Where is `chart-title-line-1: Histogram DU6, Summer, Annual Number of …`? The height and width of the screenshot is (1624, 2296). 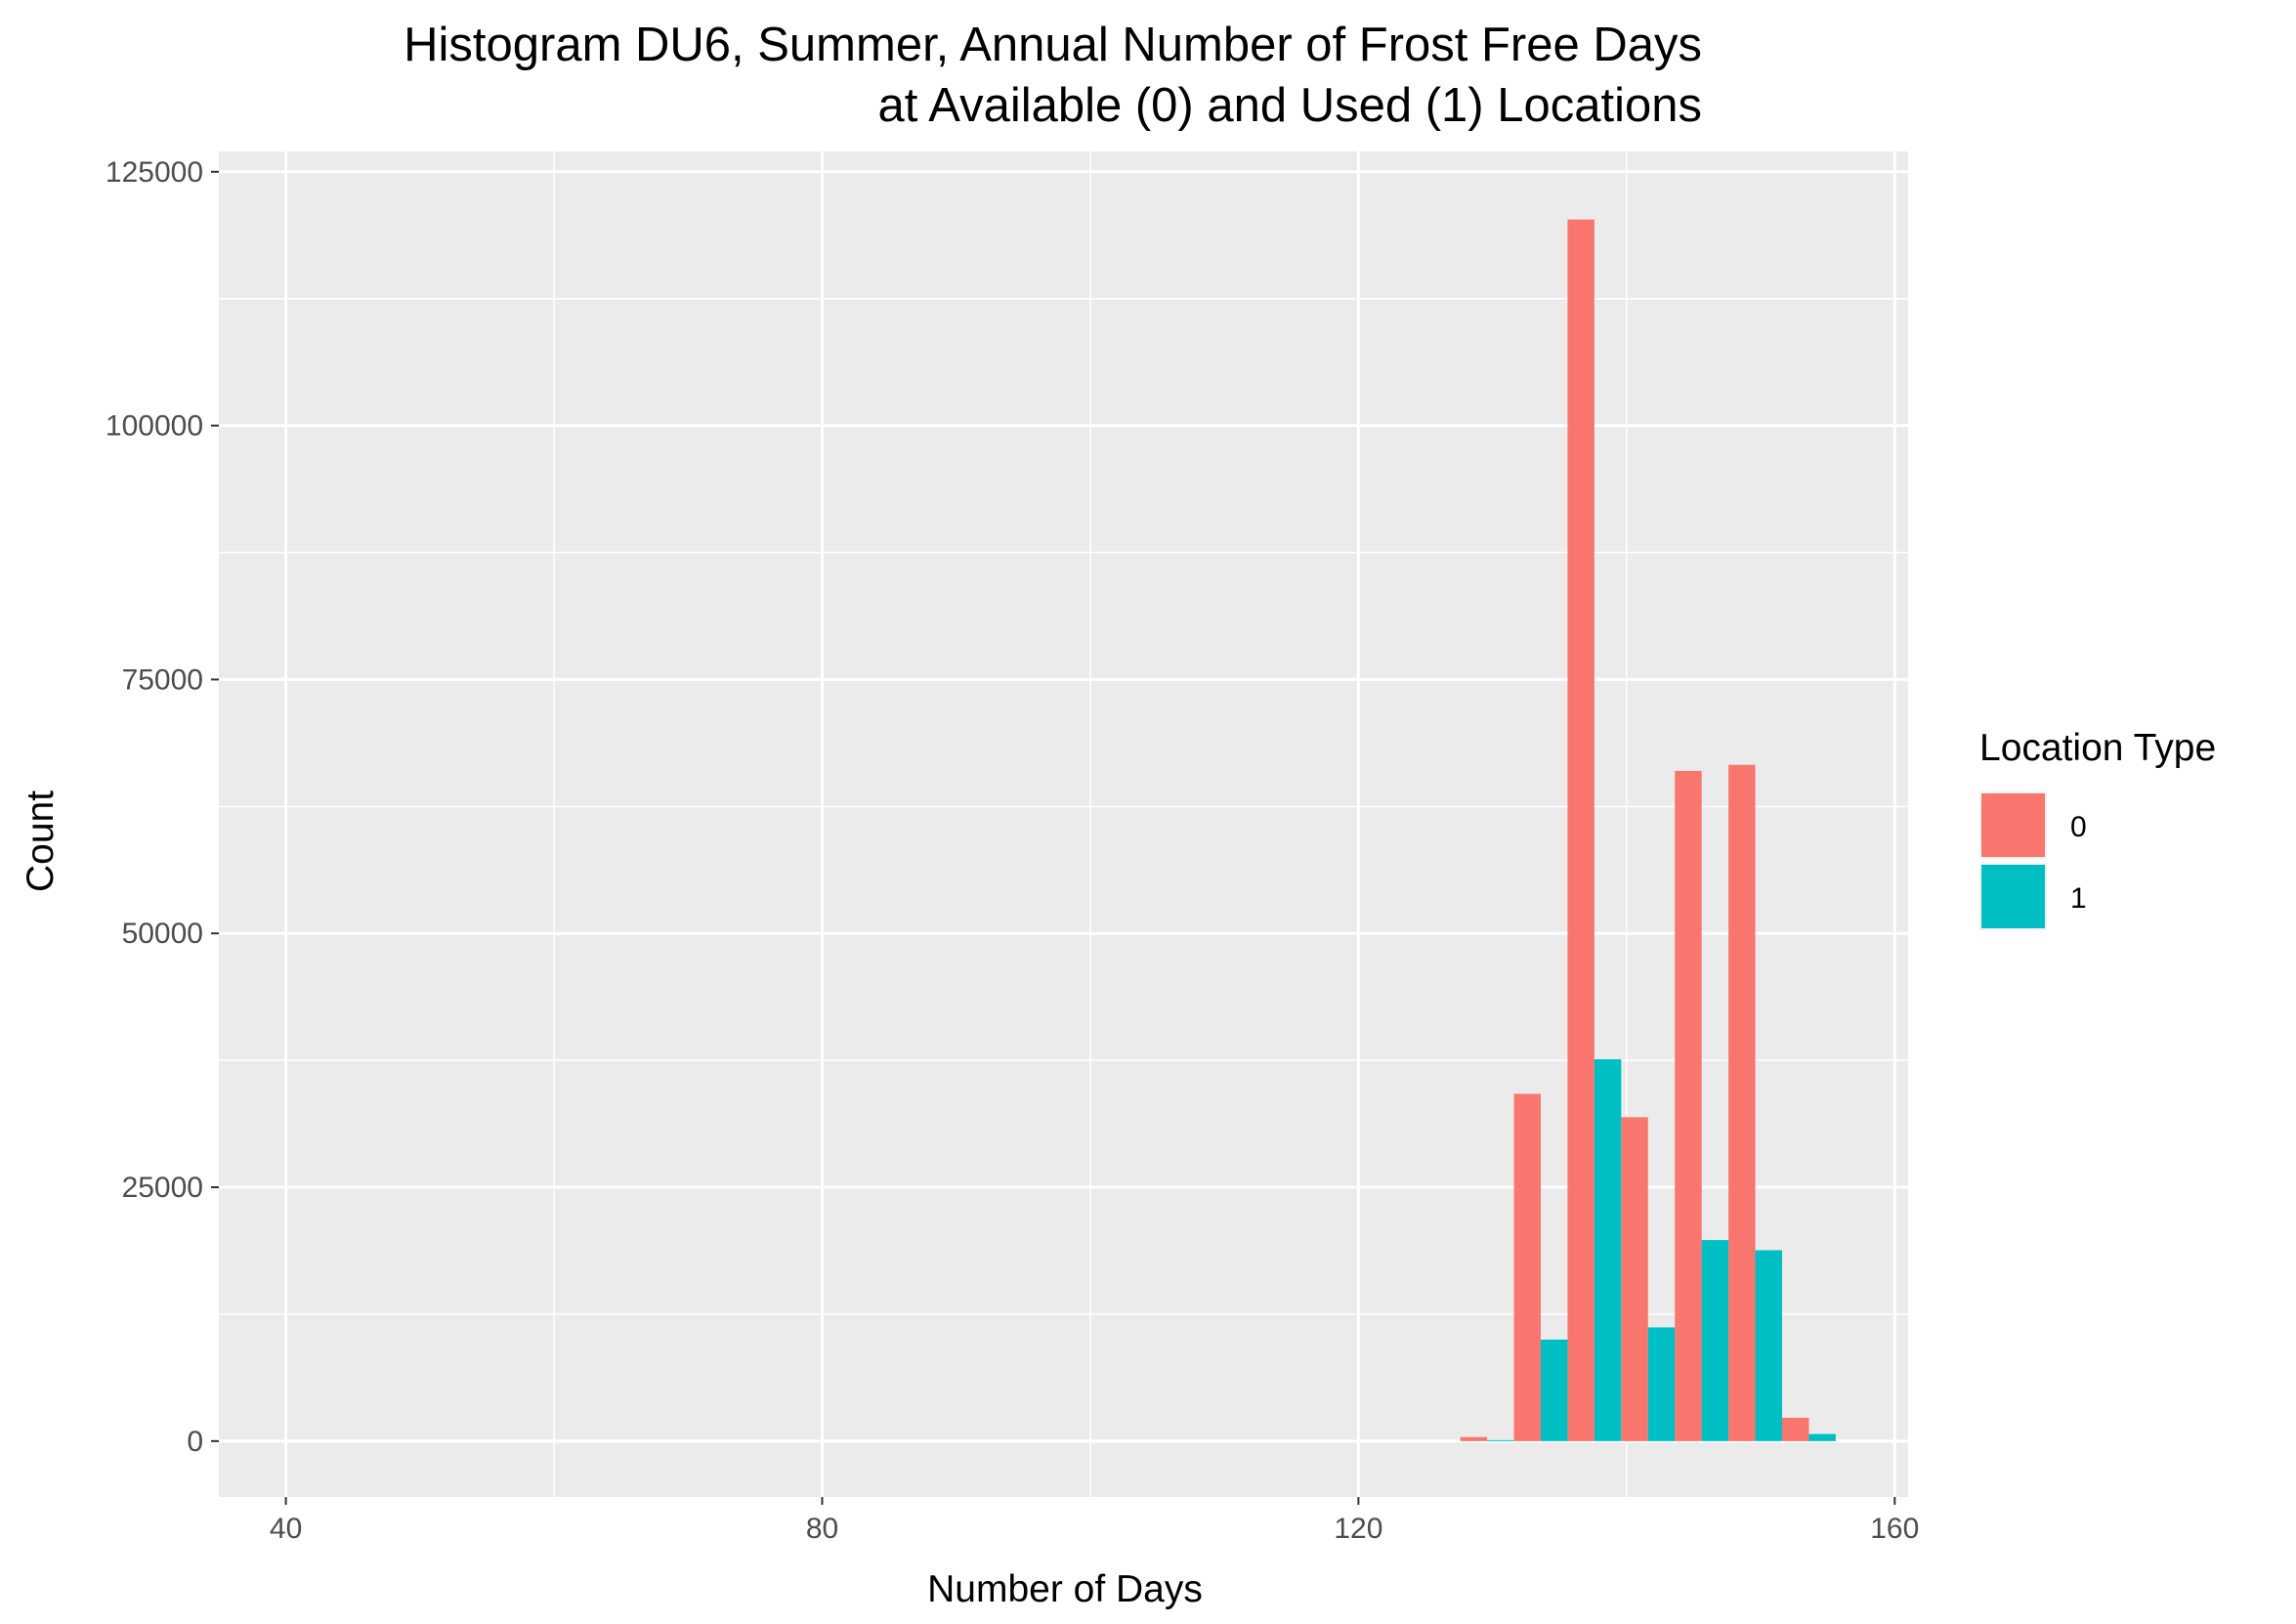
chart-title-line-1: Histogram DU6, Summer, Annual Number of … is located at coordinates (1053, 45).